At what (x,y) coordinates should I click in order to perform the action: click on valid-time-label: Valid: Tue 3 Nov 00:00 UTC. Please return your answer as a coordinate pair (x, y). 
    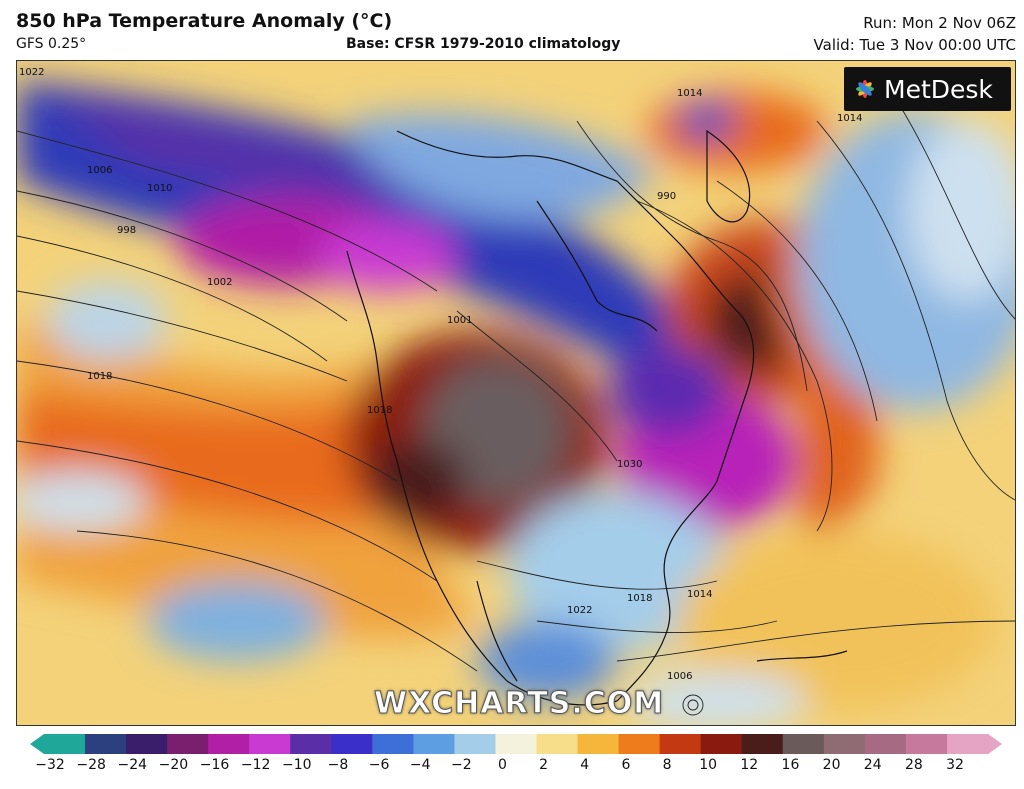
    Looking at the image, I should click on (914, 45).